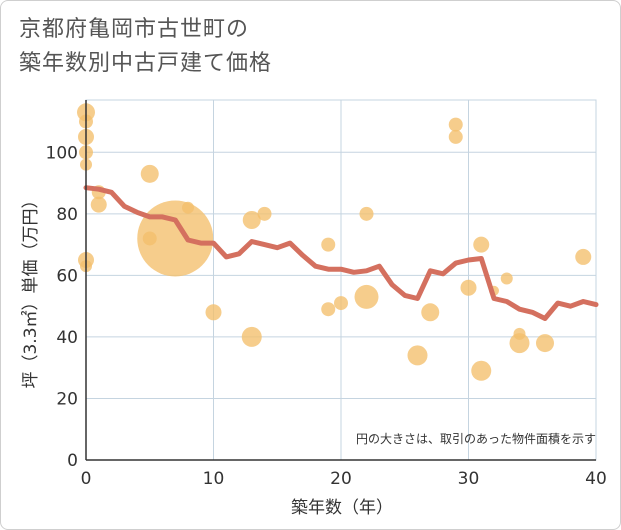 Image resolution: width=621 pixels, height=530 pixels. Describe the element at coordinates (72, 461) in the screenshot. I see `y-tick-label: 0` at that location.